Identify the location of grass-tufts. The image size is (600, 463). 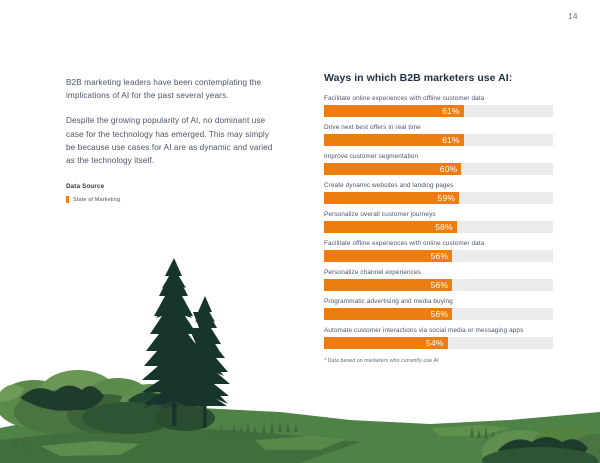
(272, 434).